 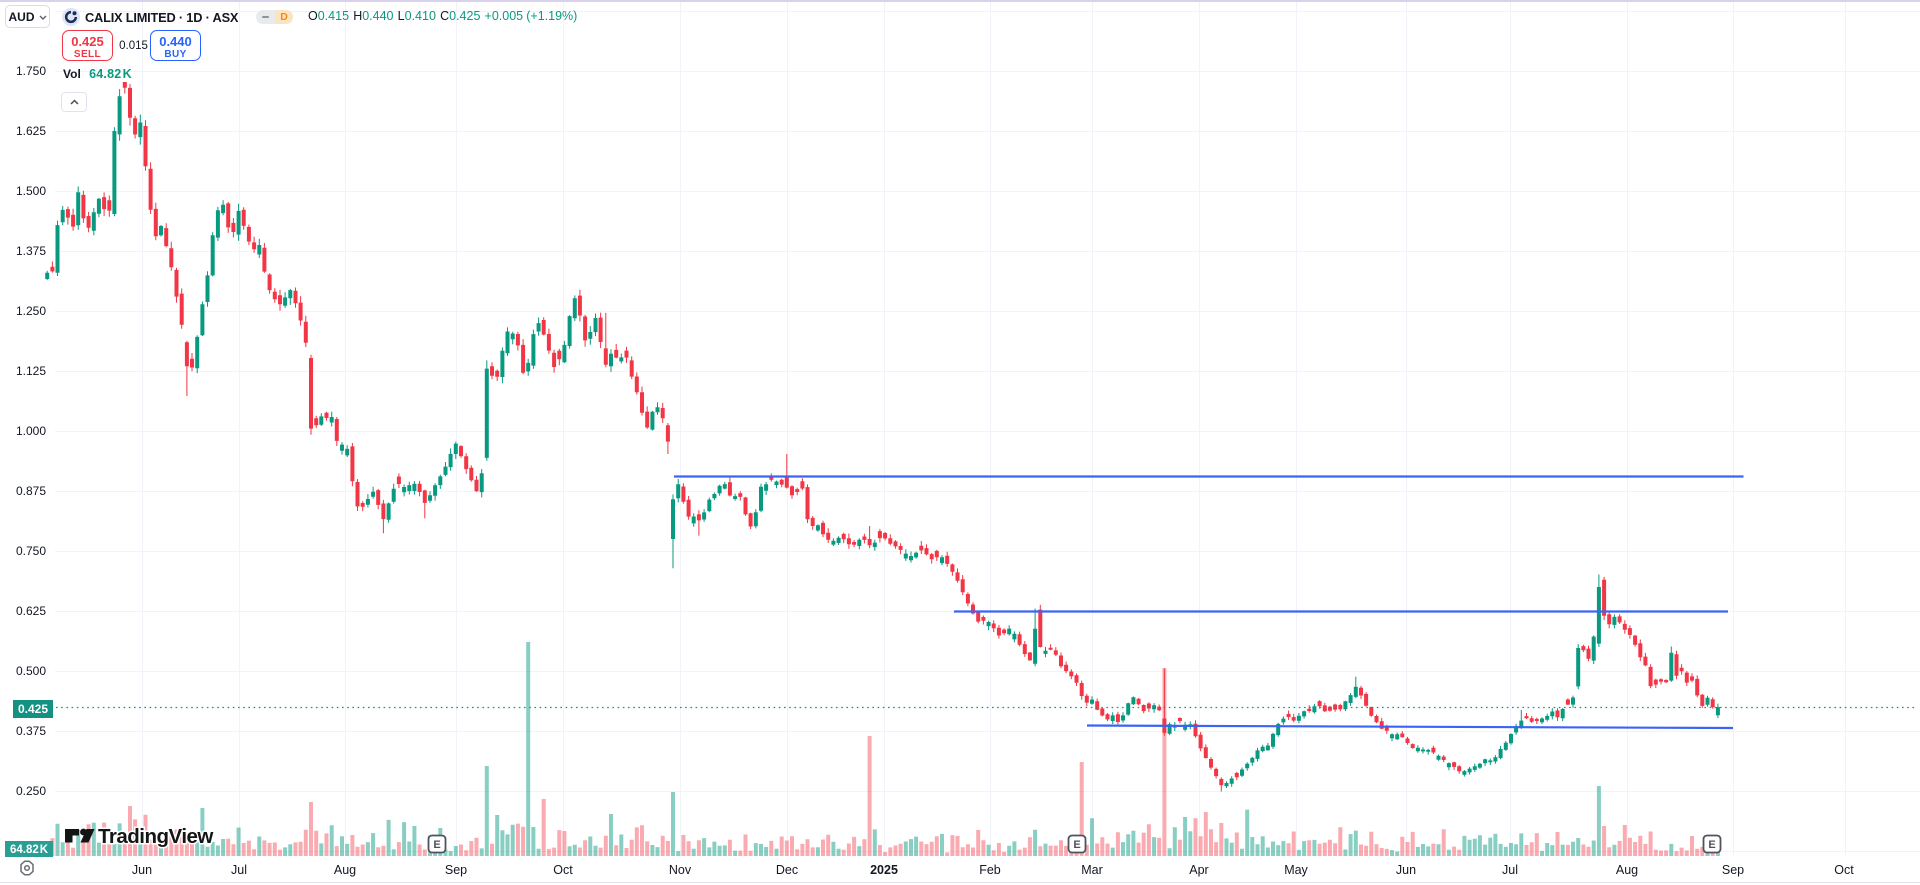 What do you see at coordinates (680, 870) in the screenshot?
I see `svg-text: Nov` at bounding box center [680, 870].